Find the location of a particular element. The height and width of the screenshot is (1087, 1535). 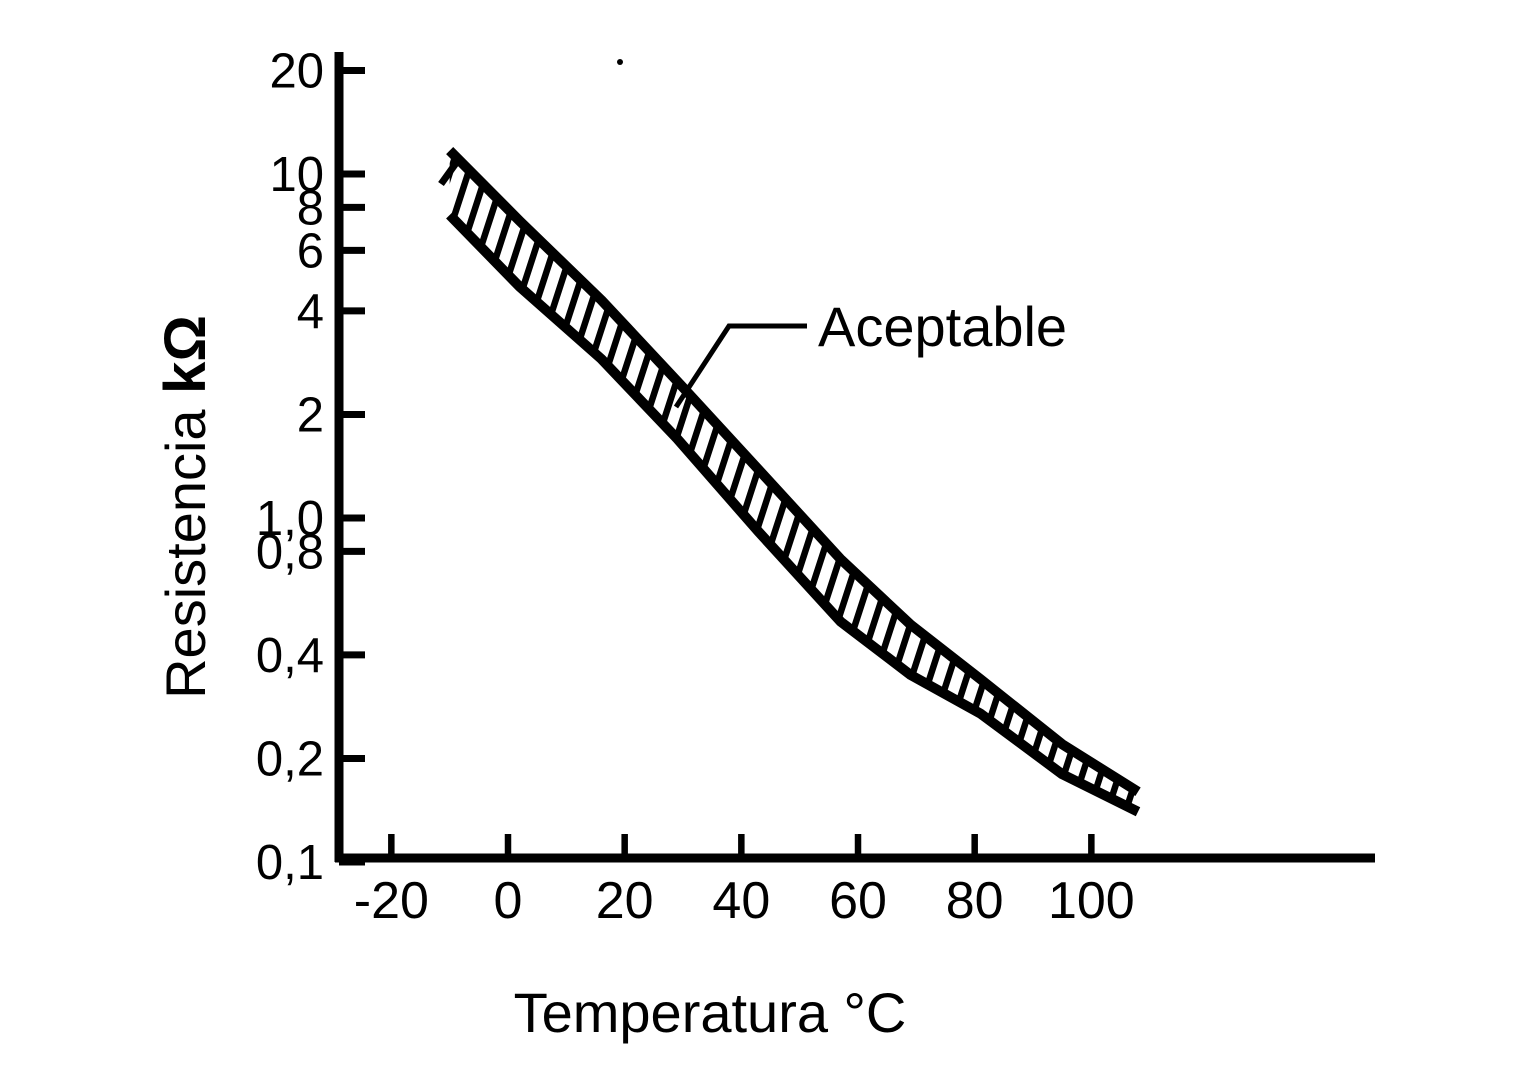

y-tick-label: 2 is located at coordinates (310, 415).